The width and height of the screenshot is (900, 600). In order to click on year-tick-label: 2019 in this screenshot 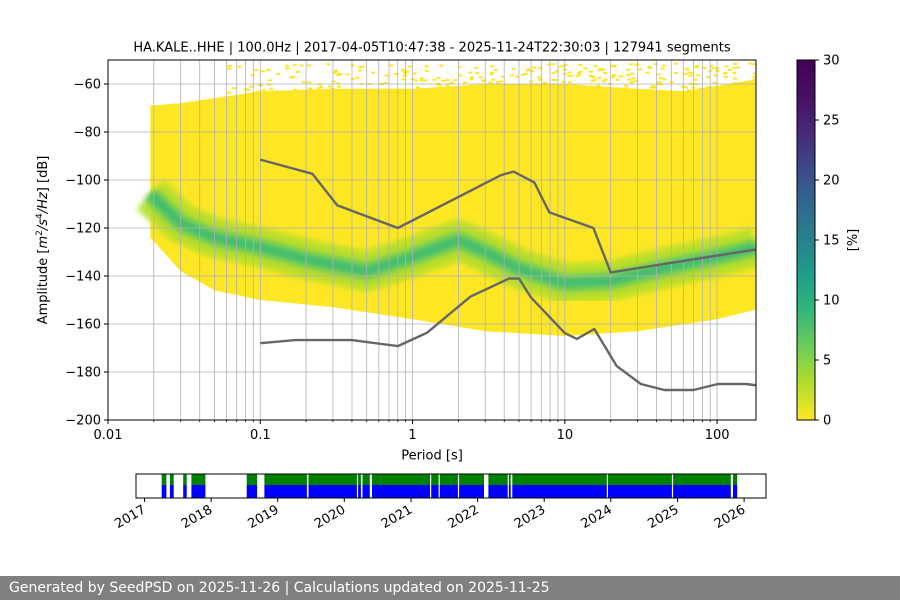, I will do `click(264, 517)`.